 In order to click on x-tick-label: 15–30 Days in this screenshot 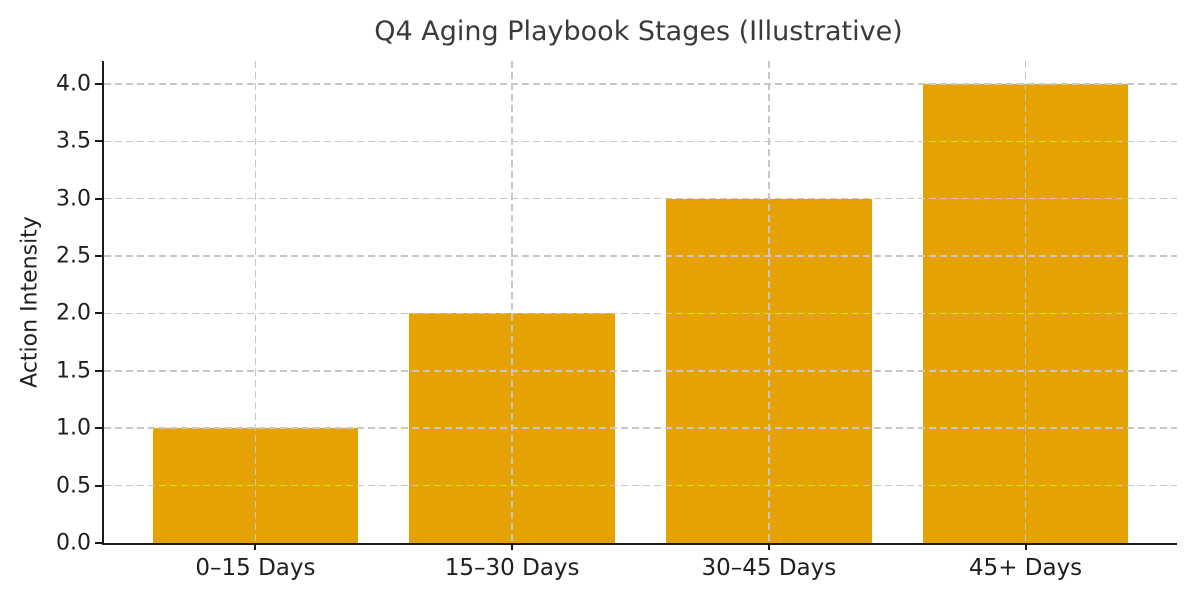, I will do `click(512, 568)`.